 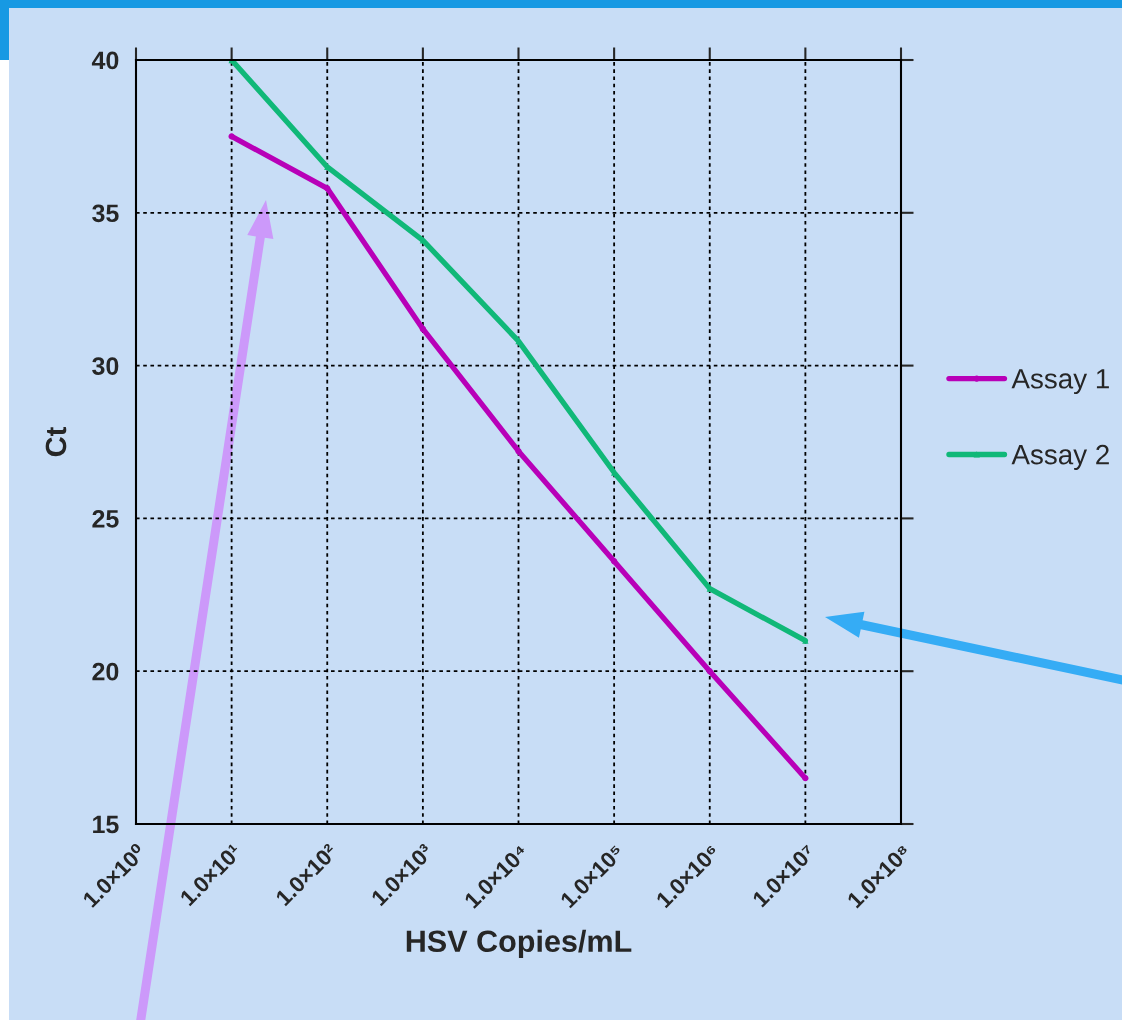 I want to click on y-tick-label: 30, so click(x=105, y=366).